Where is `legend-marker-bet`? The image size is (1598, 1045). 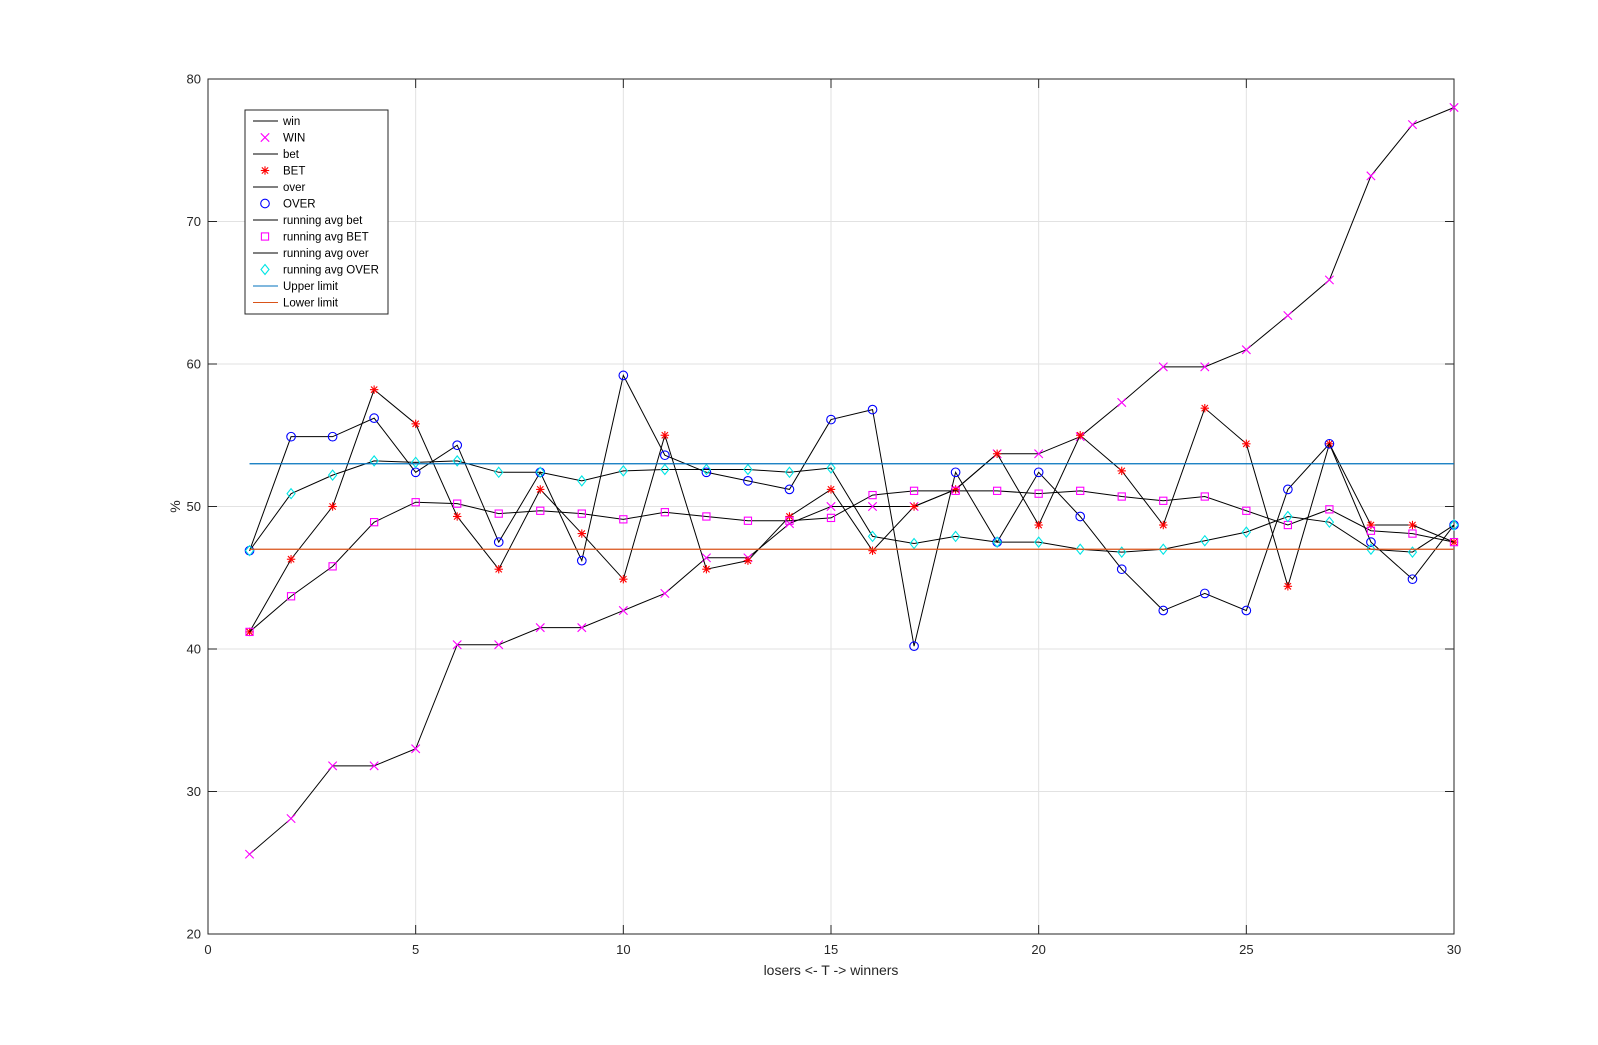 legend-marker-bet is located at coordinates (265, 170).